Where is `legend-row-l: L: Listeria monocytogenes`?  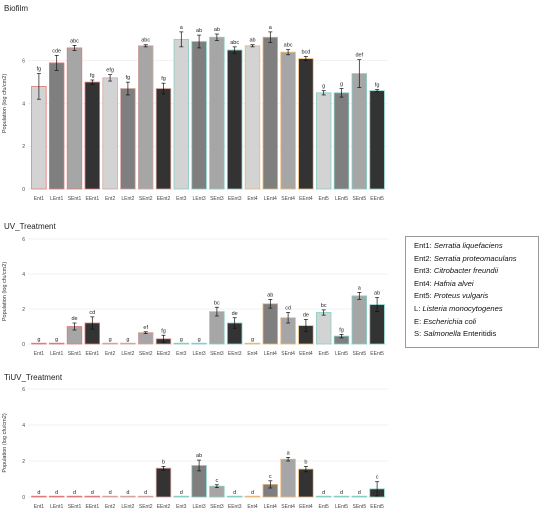
legend-row-l: L: Listeria monocytogenes is located at coordinates (476, 309).